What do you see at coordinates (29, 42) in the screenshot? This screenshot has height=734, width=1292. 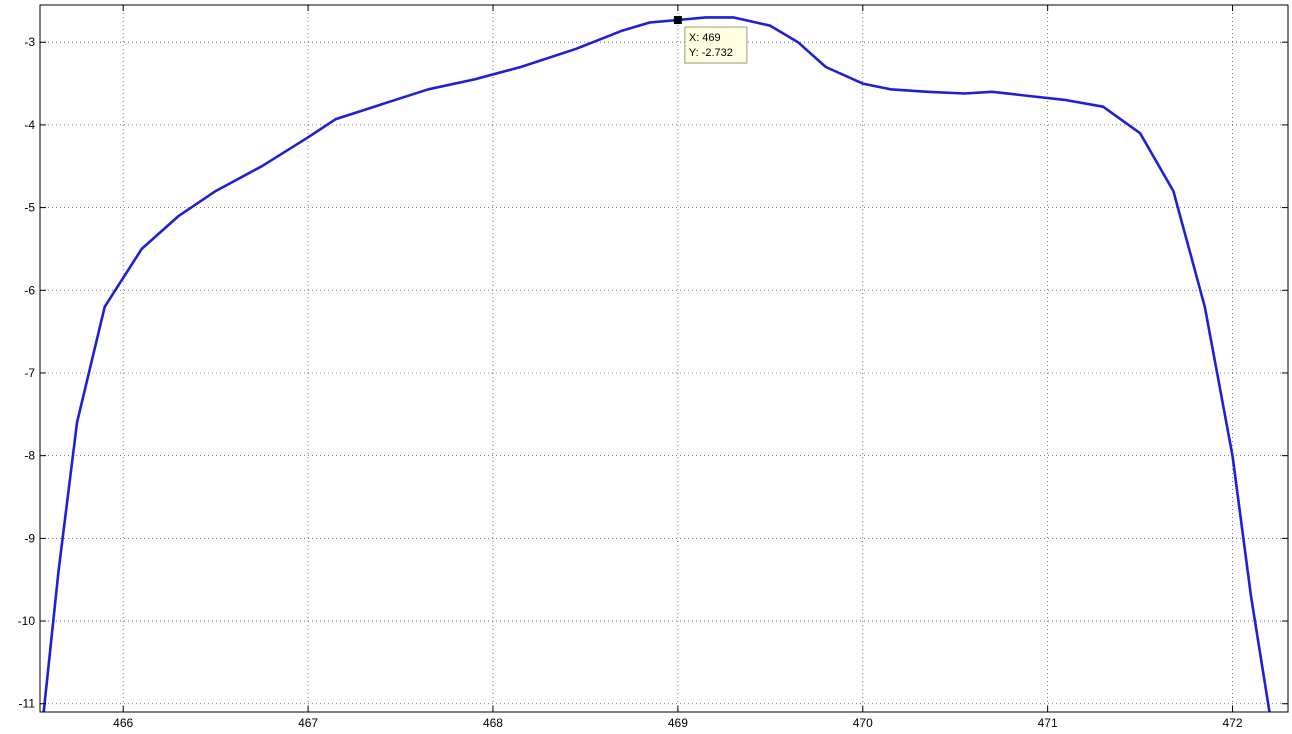 I see `y-tick-label: -3` at bounding box center [29, 42].